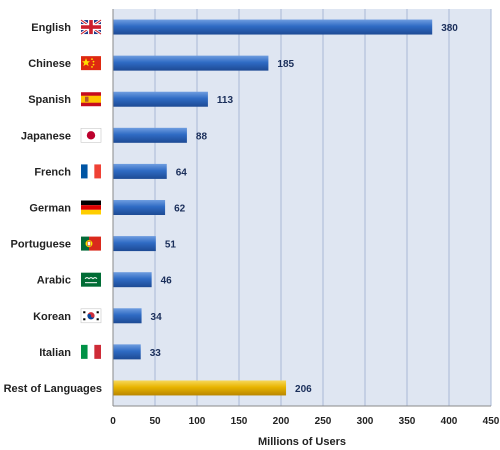 The image size is (500, 450). Describe the element at coordinates (53, 389) in the screenshot. I see `category-label: Rest of Languages` at that location.